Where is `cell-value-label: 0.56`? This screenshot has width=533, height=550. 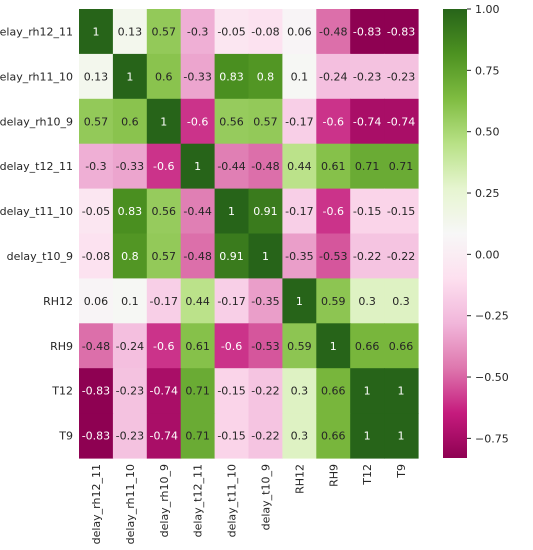 cell-value-label: 0.56 is located at coordinates (164, 211).